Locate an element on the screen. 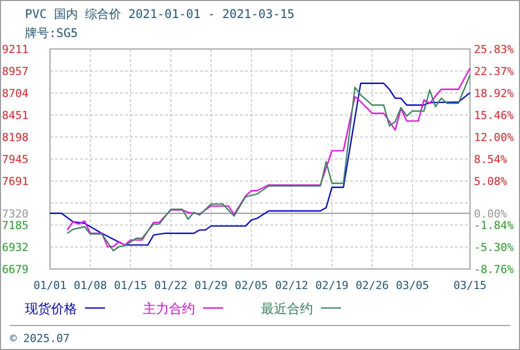 The height and width of the screenshot is (350, 520). y-tick-label: 8704 is located at coordinates (15, 93).